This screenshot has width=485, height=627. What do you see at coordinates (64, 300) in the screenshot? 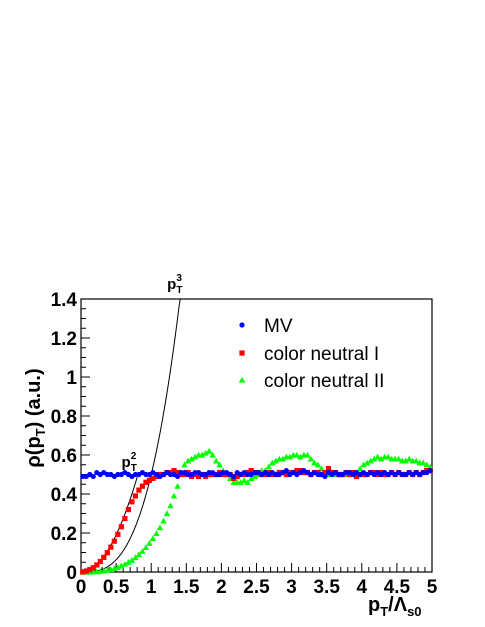
I see `y-tick-label: 1.4` at bounding box center [64, 300].